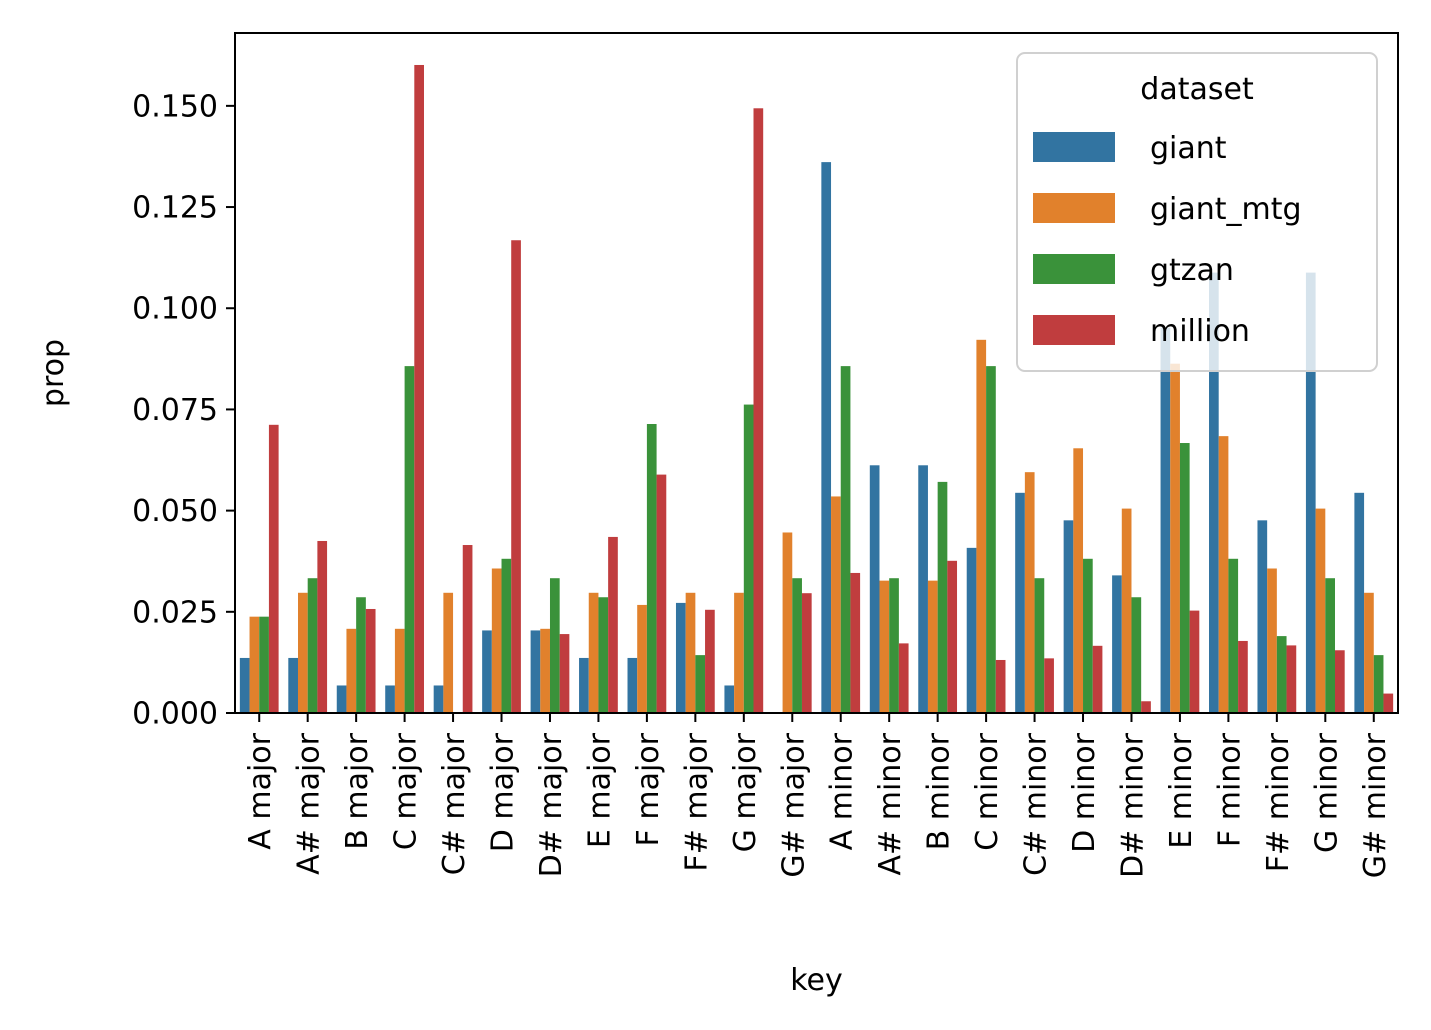 The image size is (1431, 1030). I want to click on x-tick-label: E minor, so click(1181, 790).